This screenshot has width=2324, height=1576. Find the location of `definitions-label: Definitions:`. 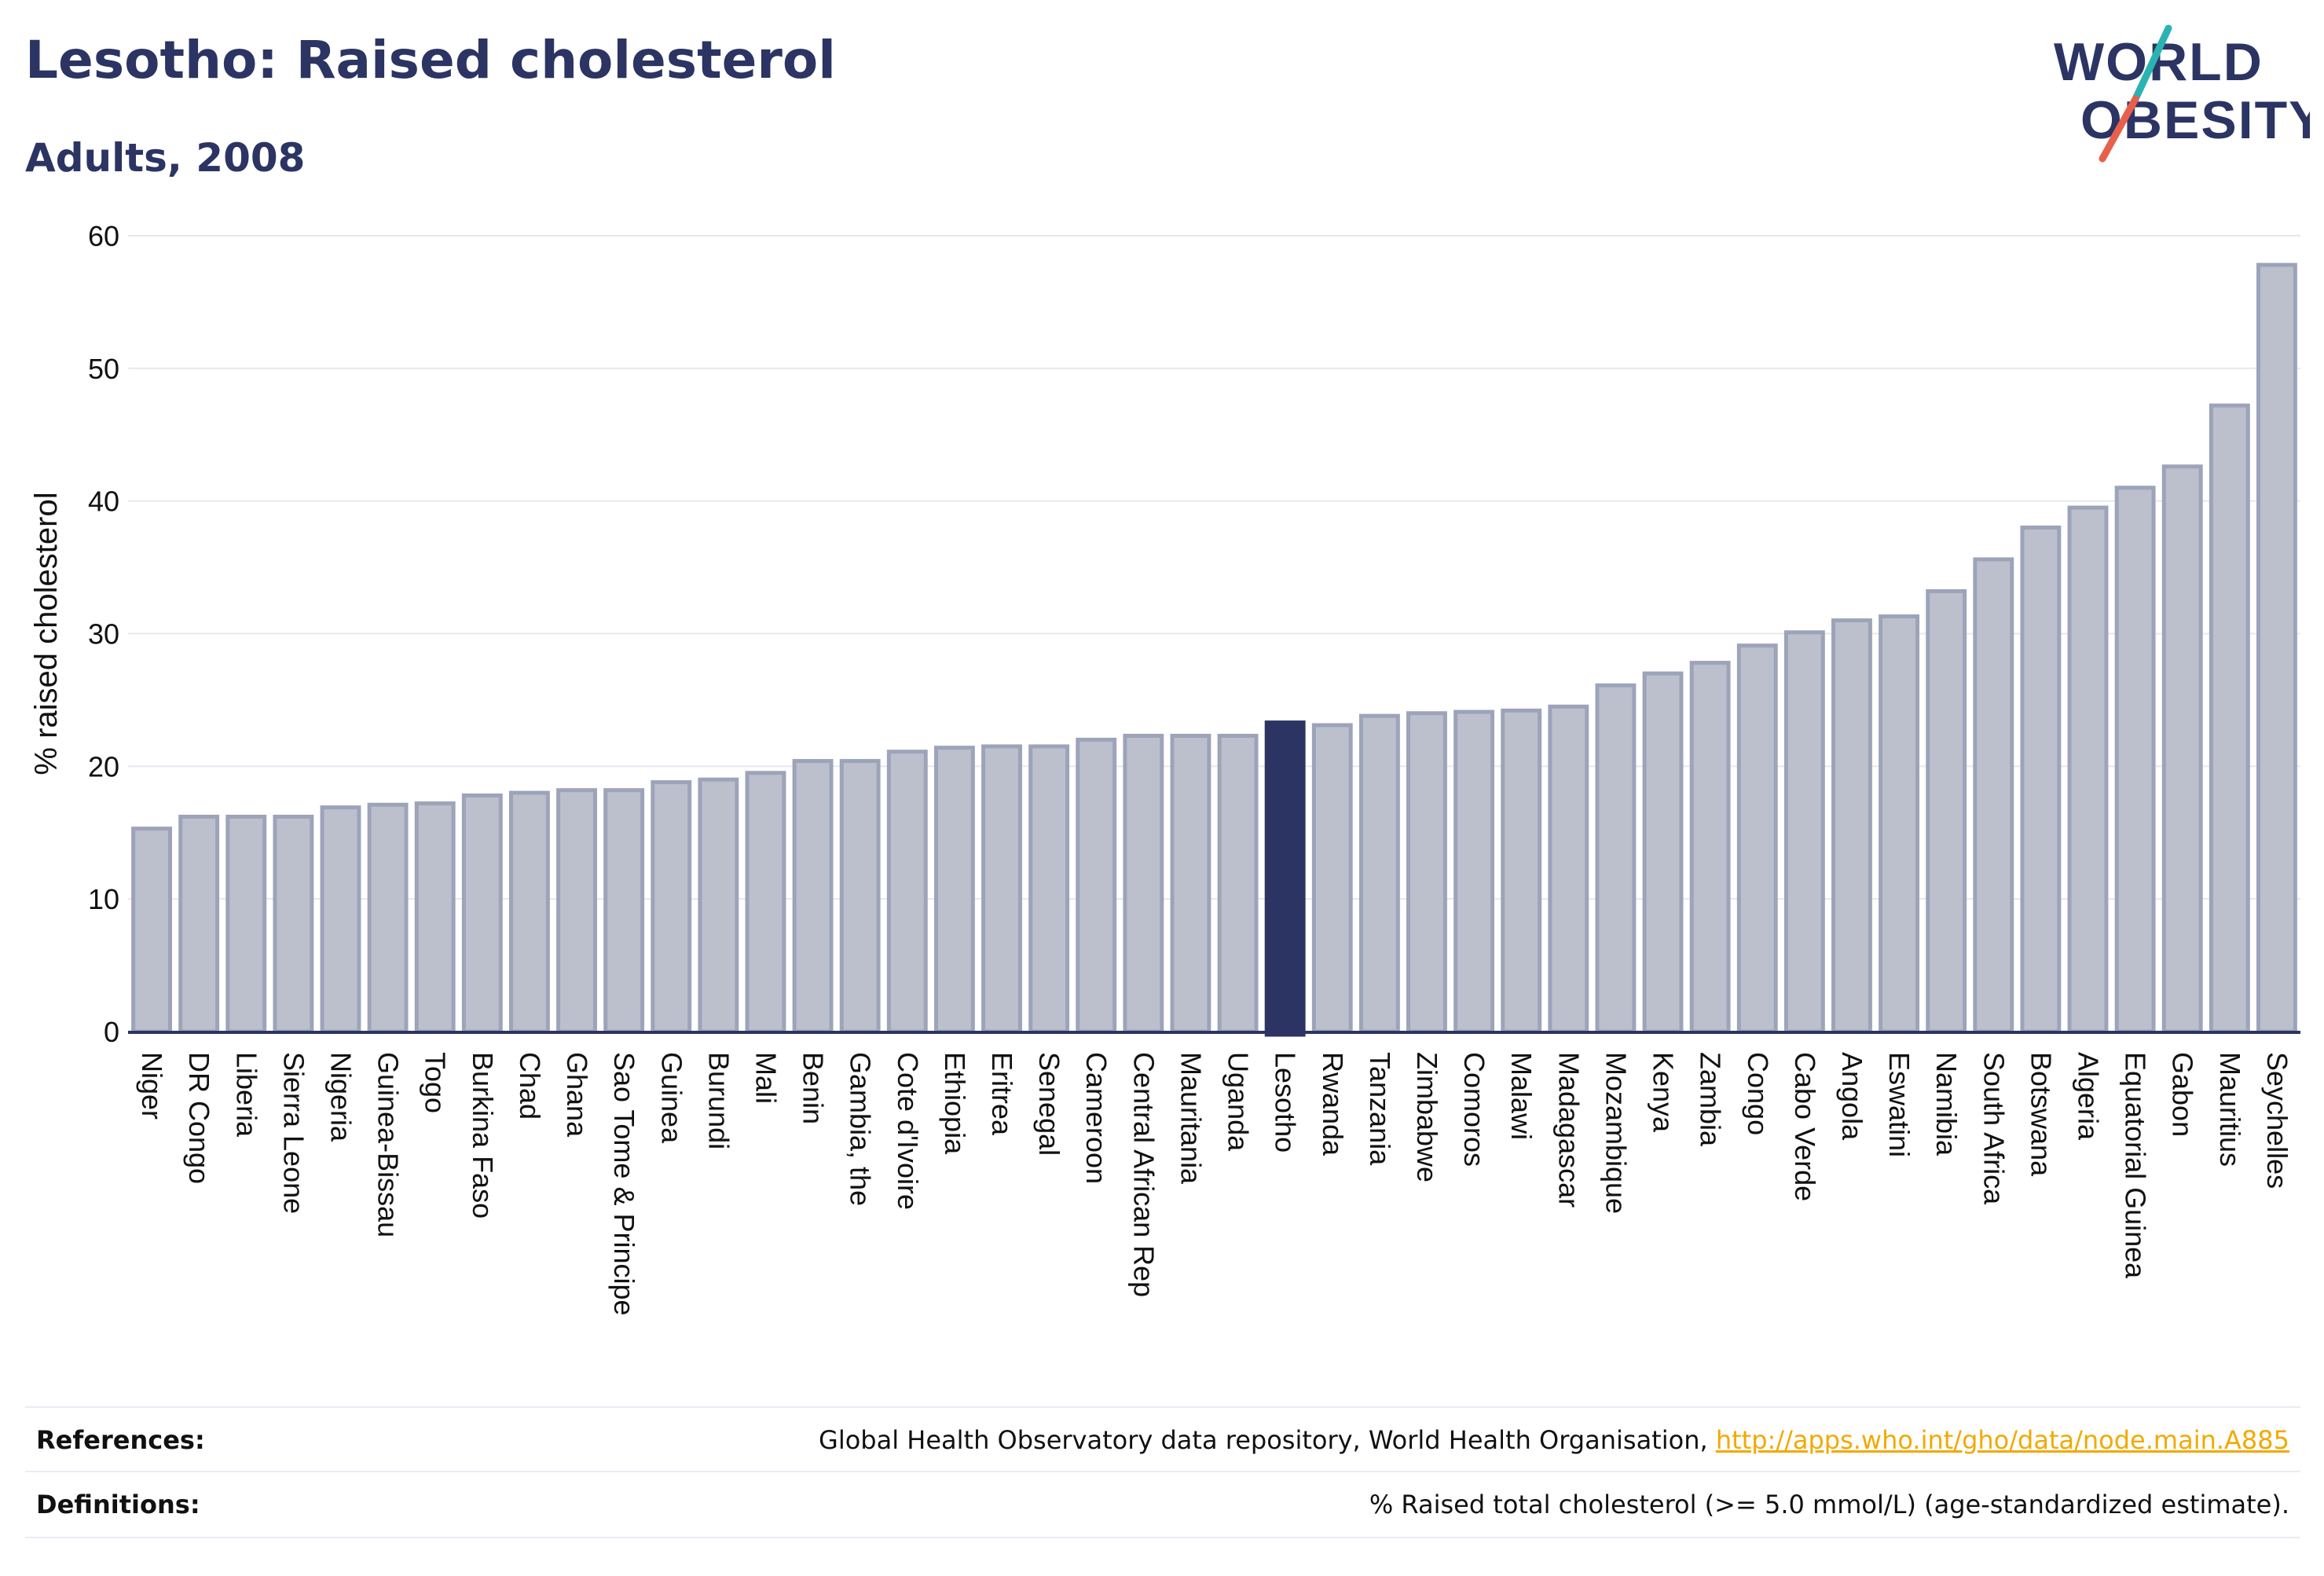

definitions-label: Definitions: is located at coordinates (118, 1504).